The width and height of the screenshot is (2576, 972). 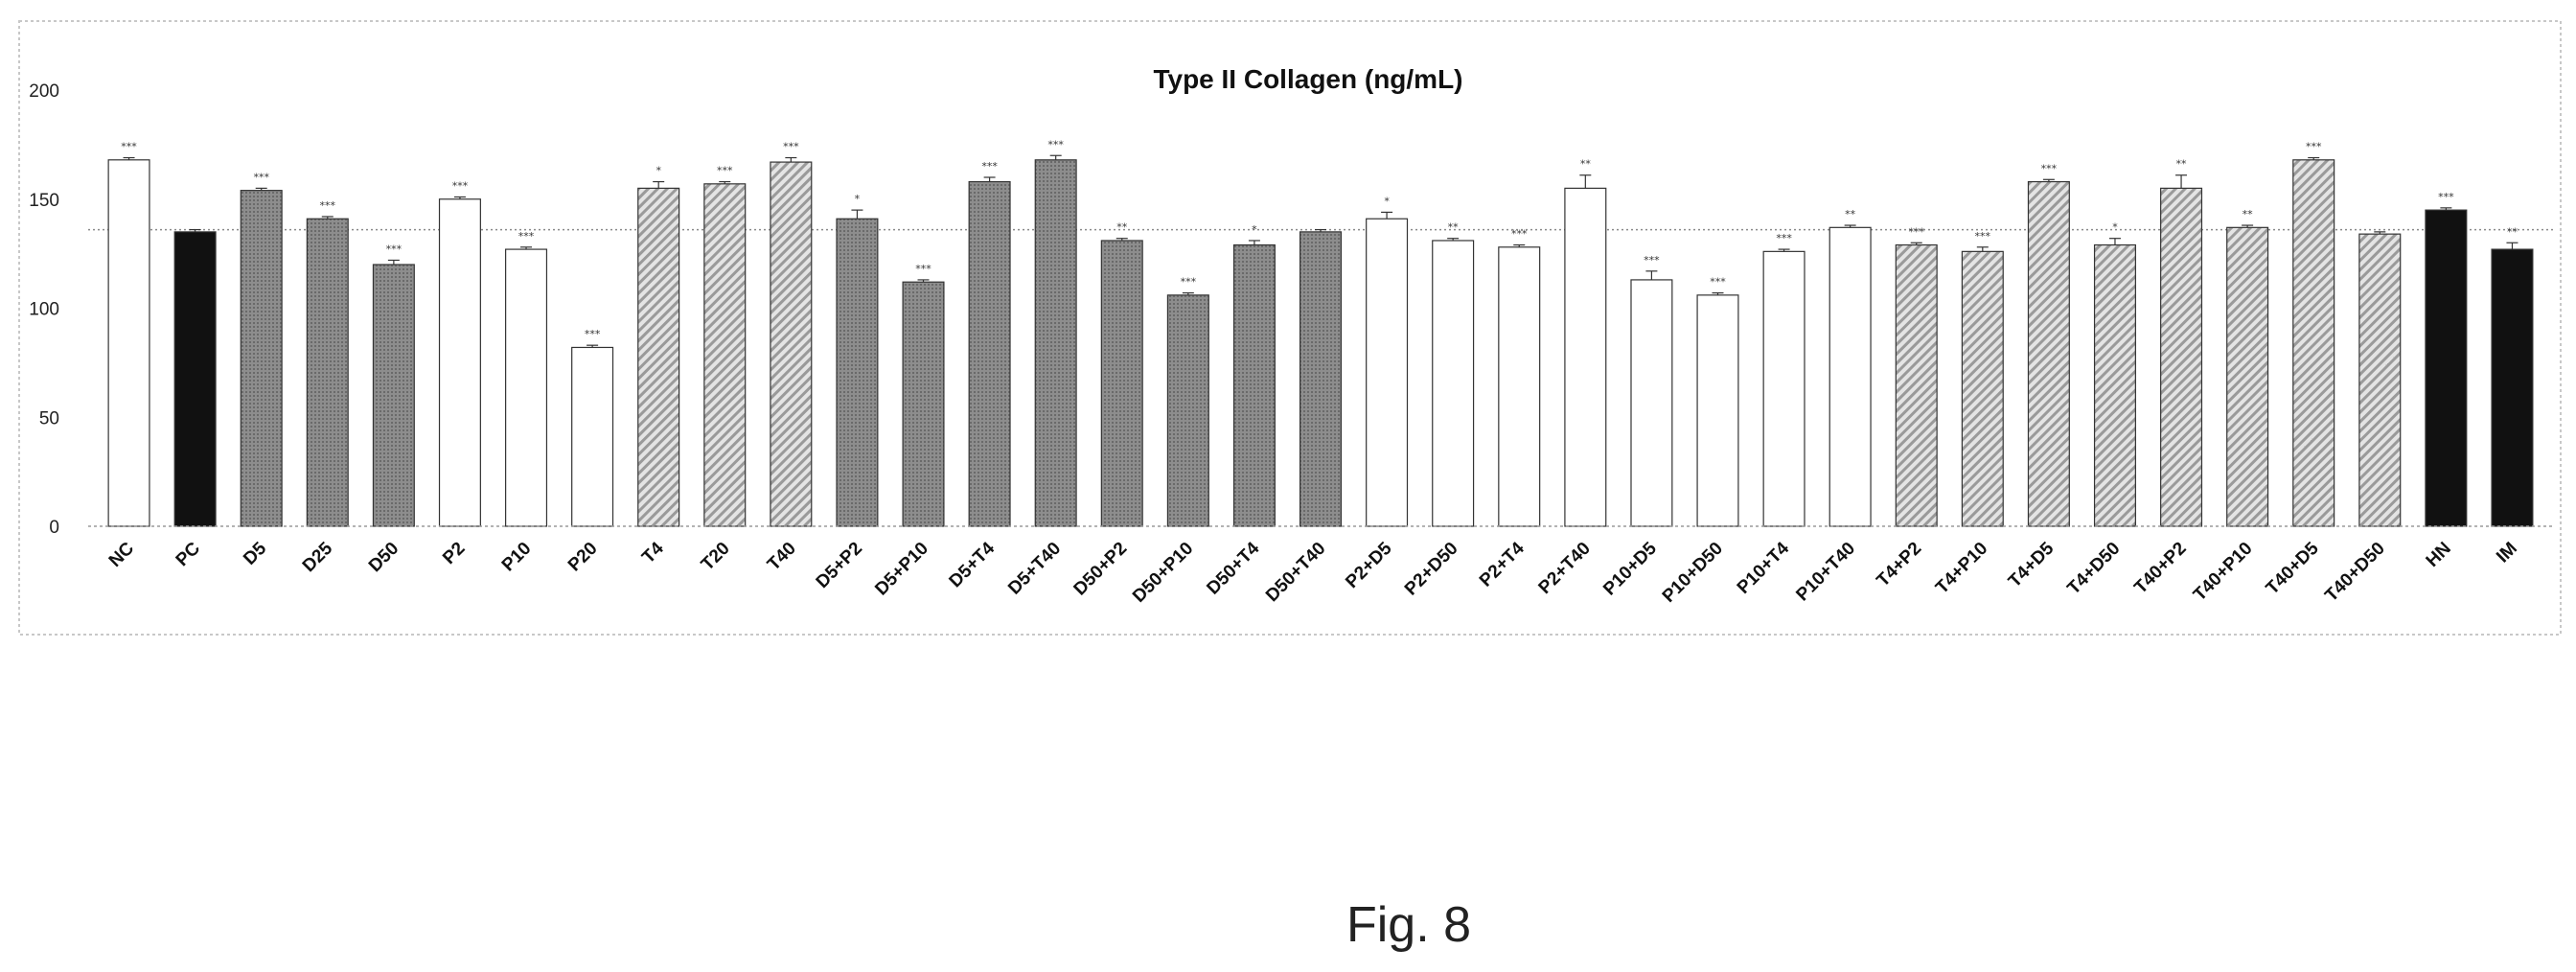 What do you see at coordinates (1693, 573) in the screenshot?
I see `x-tick-label: P10+D50` at bounding box center [1693, 573].